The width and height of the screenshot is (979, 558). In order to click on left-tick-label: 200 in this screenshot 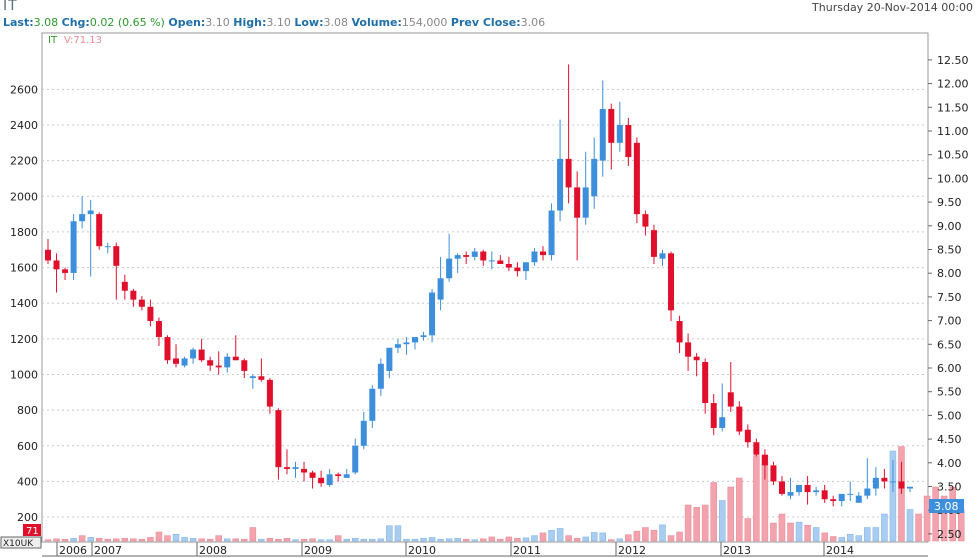, I will do `click(27, 517)`.